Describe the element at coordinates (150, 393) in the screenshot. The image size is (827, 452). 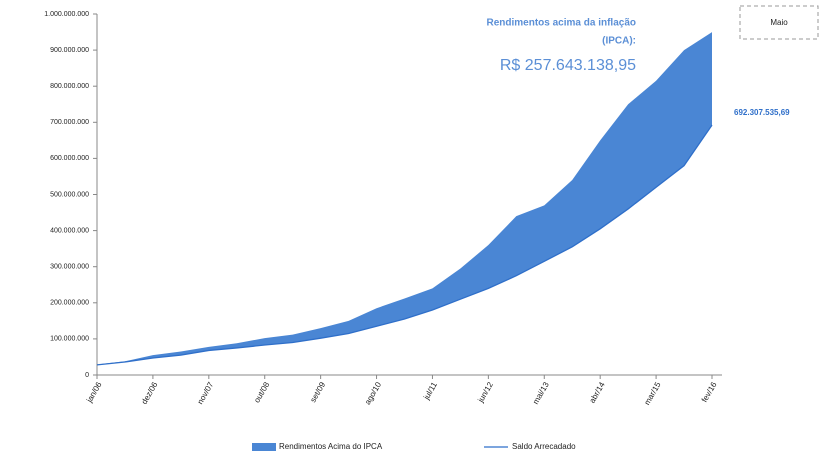
I see `x-tick-label: dez/06` at that location.